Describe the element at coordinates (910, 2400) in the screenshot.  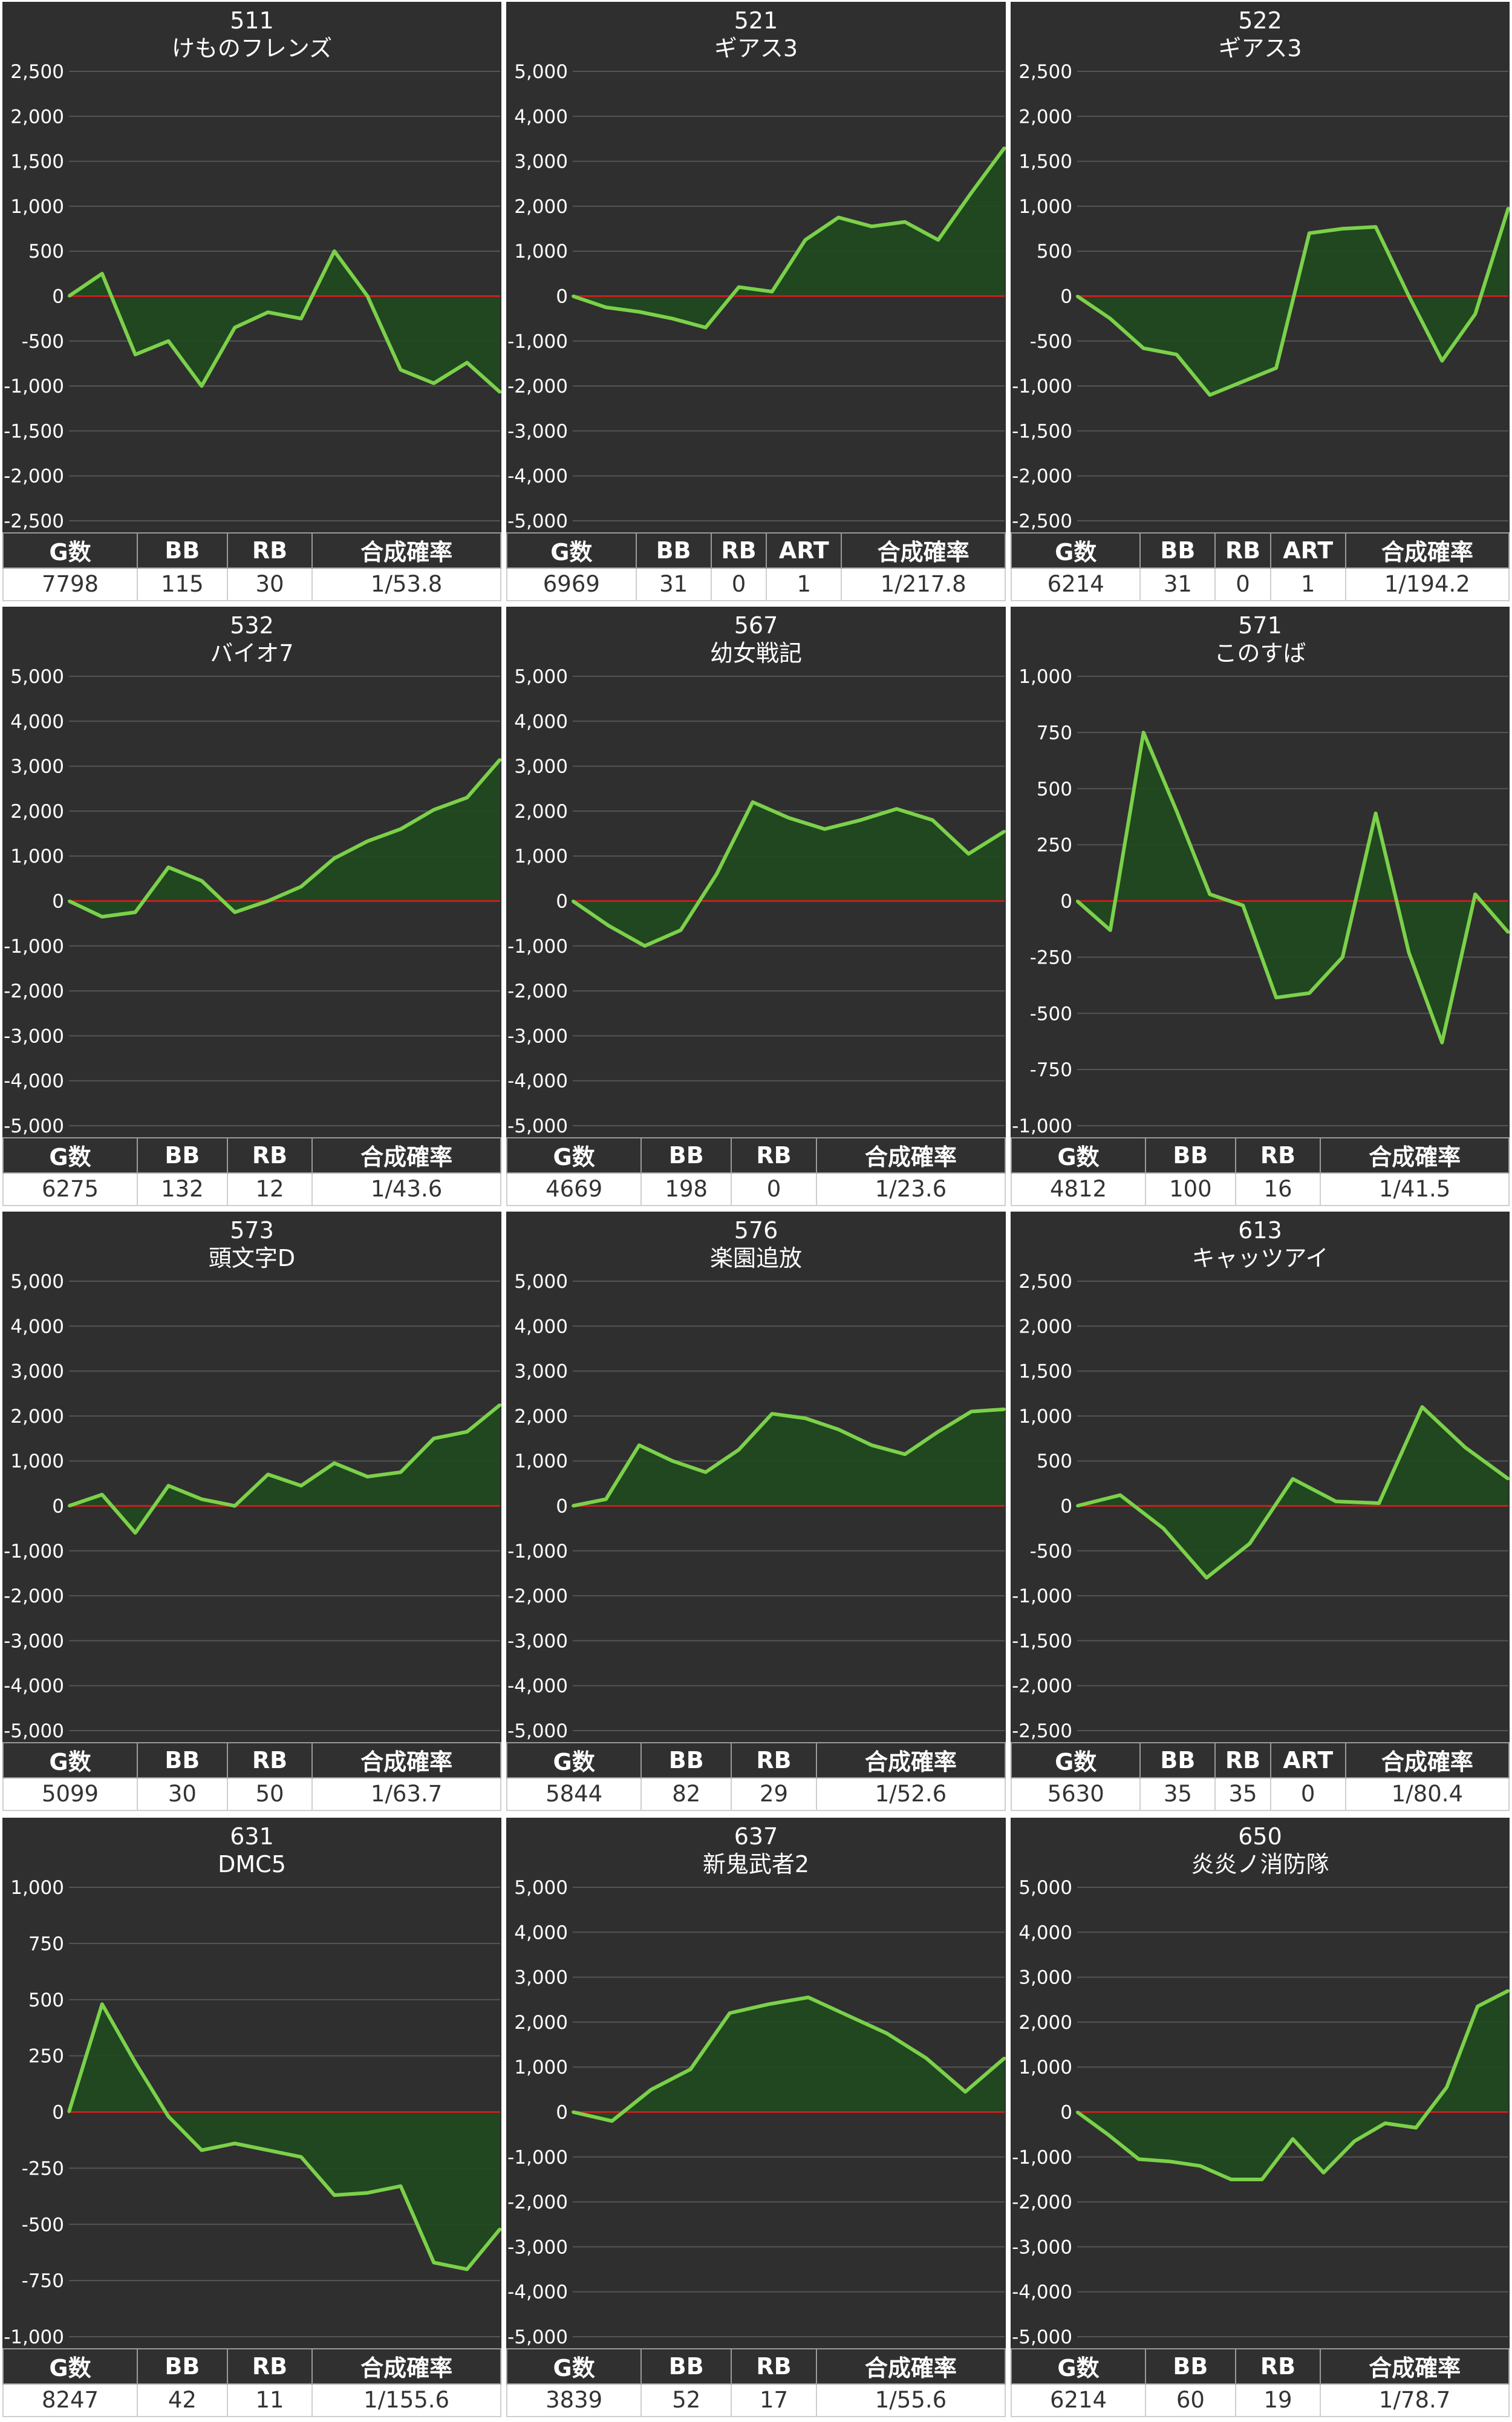
I see `stats-value-cell: 1/55.6` at that location.